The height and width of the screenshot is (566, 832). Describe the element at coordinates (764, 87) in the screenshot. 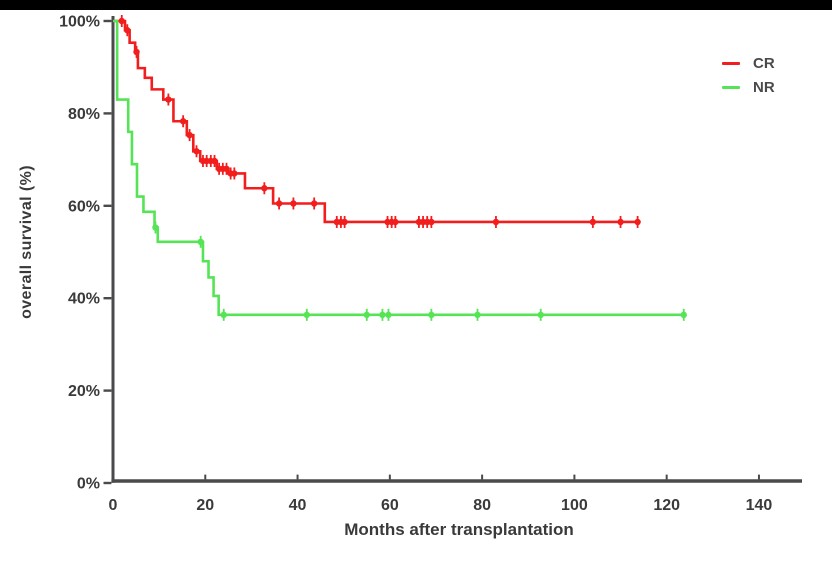

I see `legend-label-nr: NR` at that location.